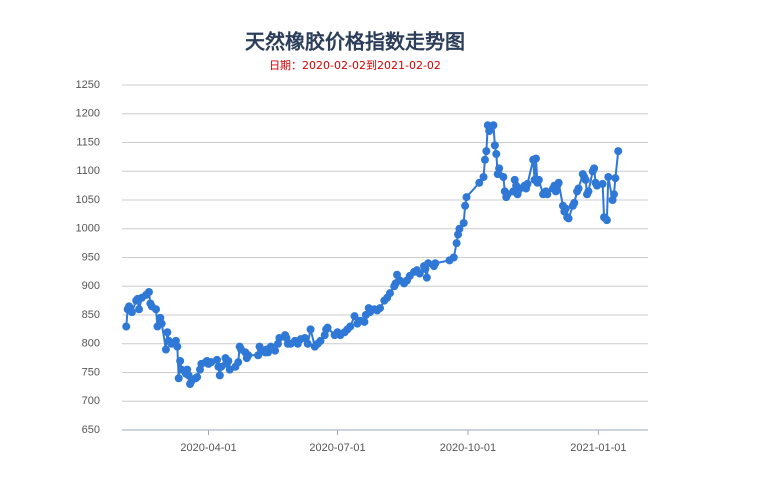 This screenshot has height=492, width=769. Describe the element at coordinates (88, 200) in the screenshot. I see `y-tick-label: 1050` at that location.